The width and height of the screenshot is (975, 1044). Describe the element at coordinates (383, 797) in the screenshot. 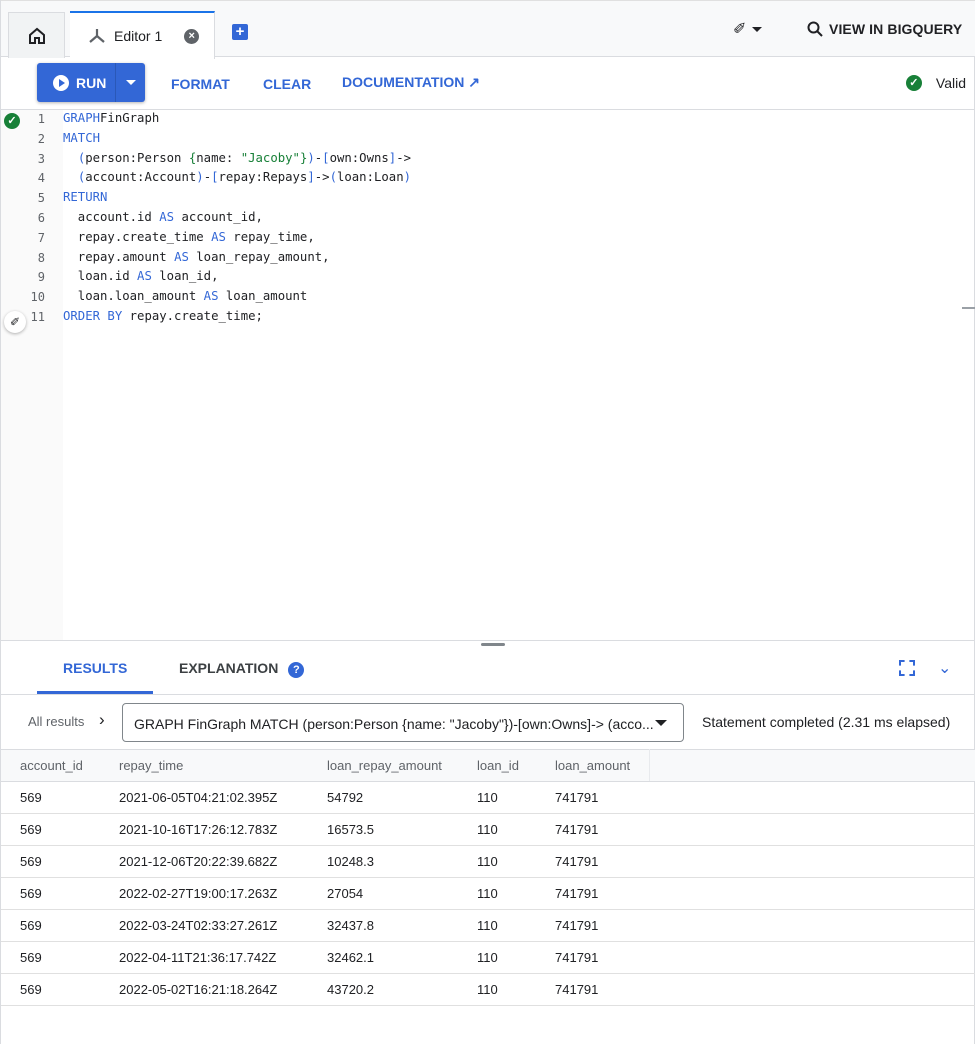

I see `table-cell: 54792` at that location.